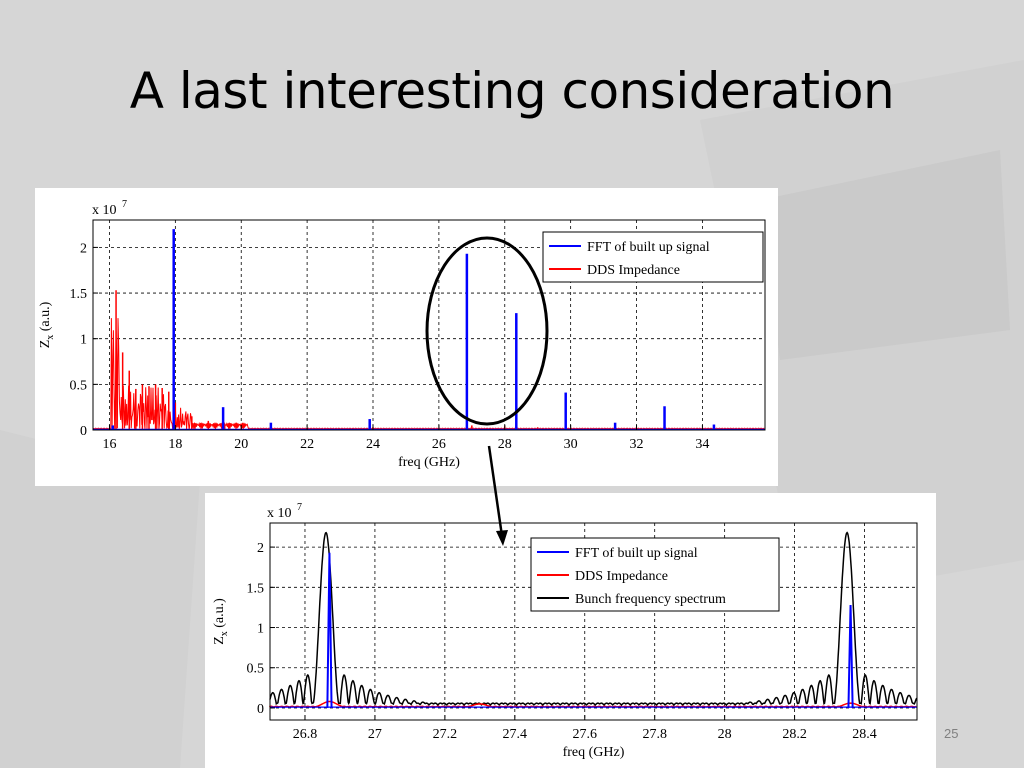 The width and height of the screenshot is (1024, 768). What do you see at coordinates (175, 444) in the screenshot?
I see `x-tick-label: 18` at bounding box center [175, 444].